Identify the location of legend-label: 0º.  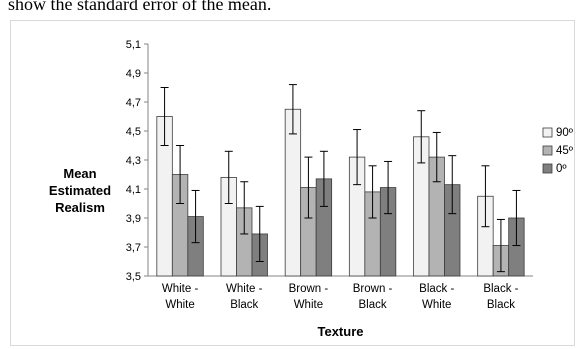
(561, 169).